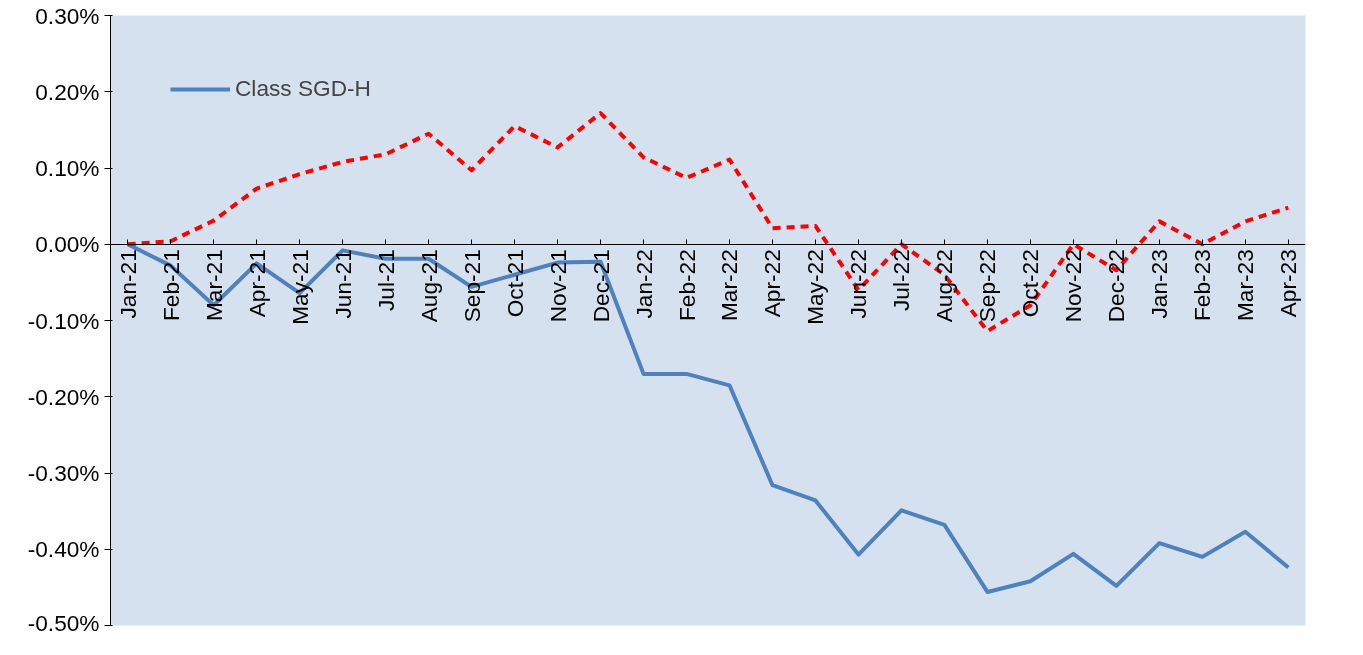 This screenshot has height=655, width=1363. I want to click on x-tick-label: Nov-21, so click(557, 286).